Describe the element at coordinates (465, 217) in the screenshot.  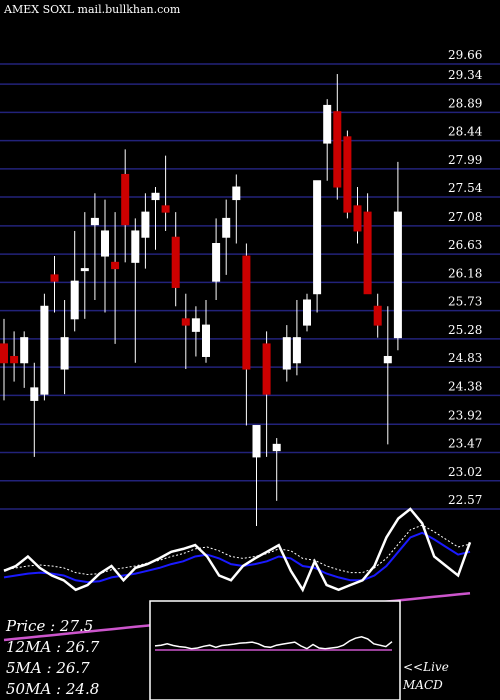
I see `y-tick-label: 27.08` at that location.